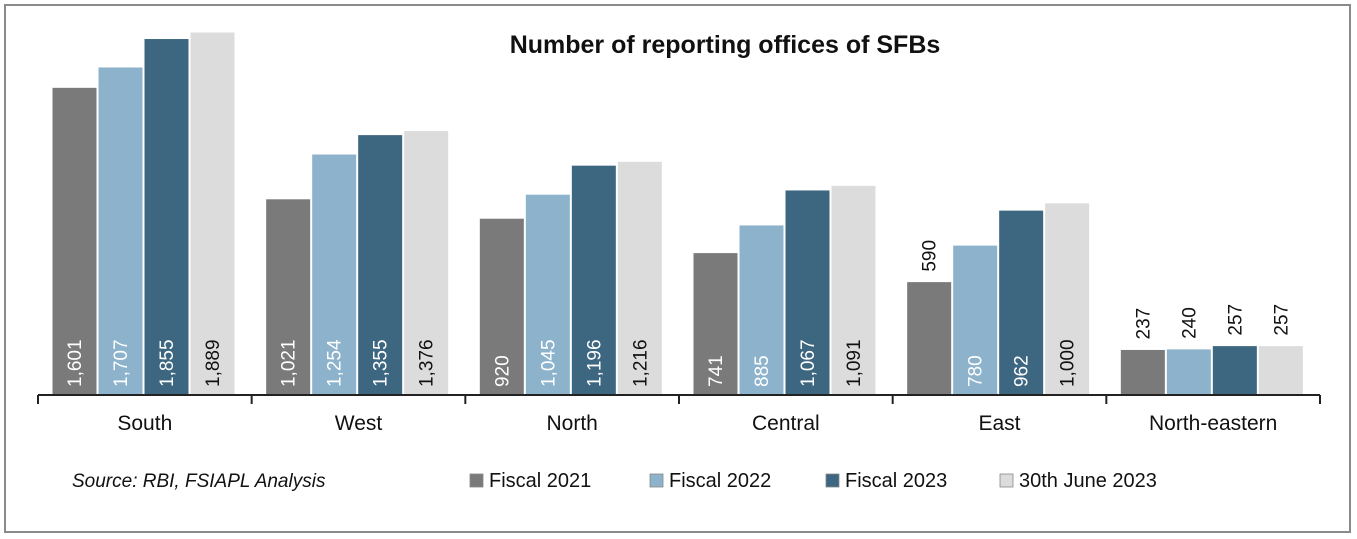 The width and height of the screenshot is (1357, 539). What do you see at coordinates (120, 231) in the screenshot?
I see `bar-south-fiscal-2022` at bounding box center [120, 231].